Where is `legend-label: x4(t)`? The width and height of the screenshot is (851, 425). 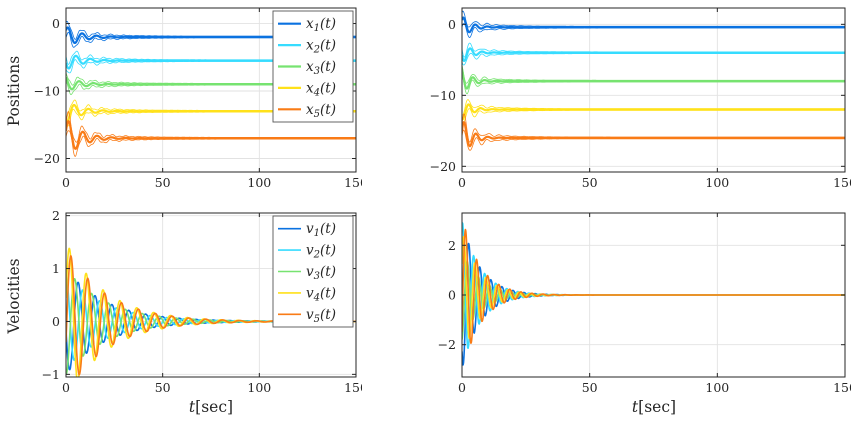 legend-label: x4(t) is located at coordinates (321, 89).